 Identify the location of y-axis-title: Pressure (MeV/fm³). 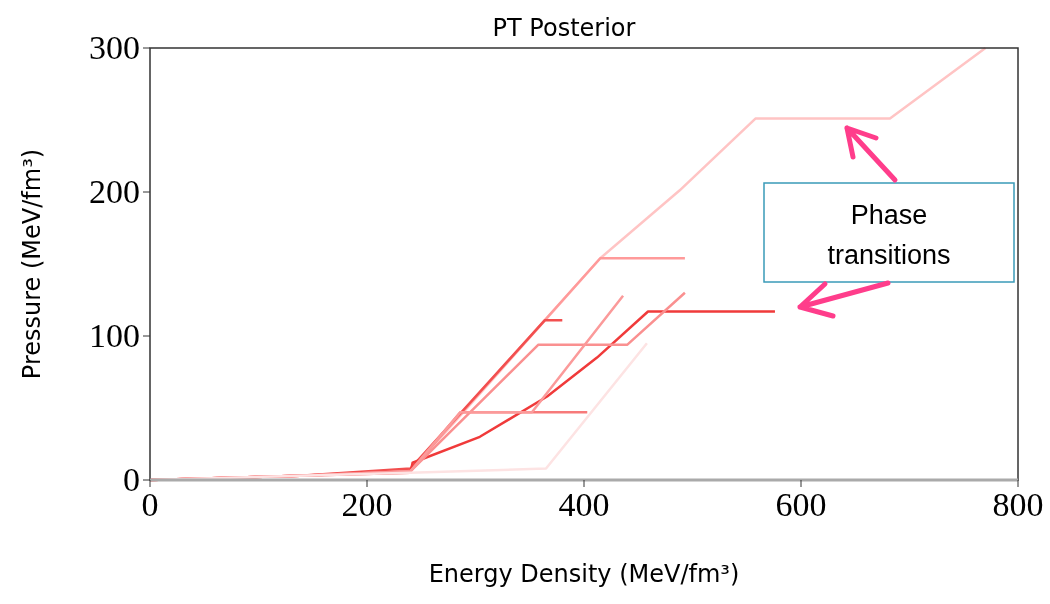
(32, 264).